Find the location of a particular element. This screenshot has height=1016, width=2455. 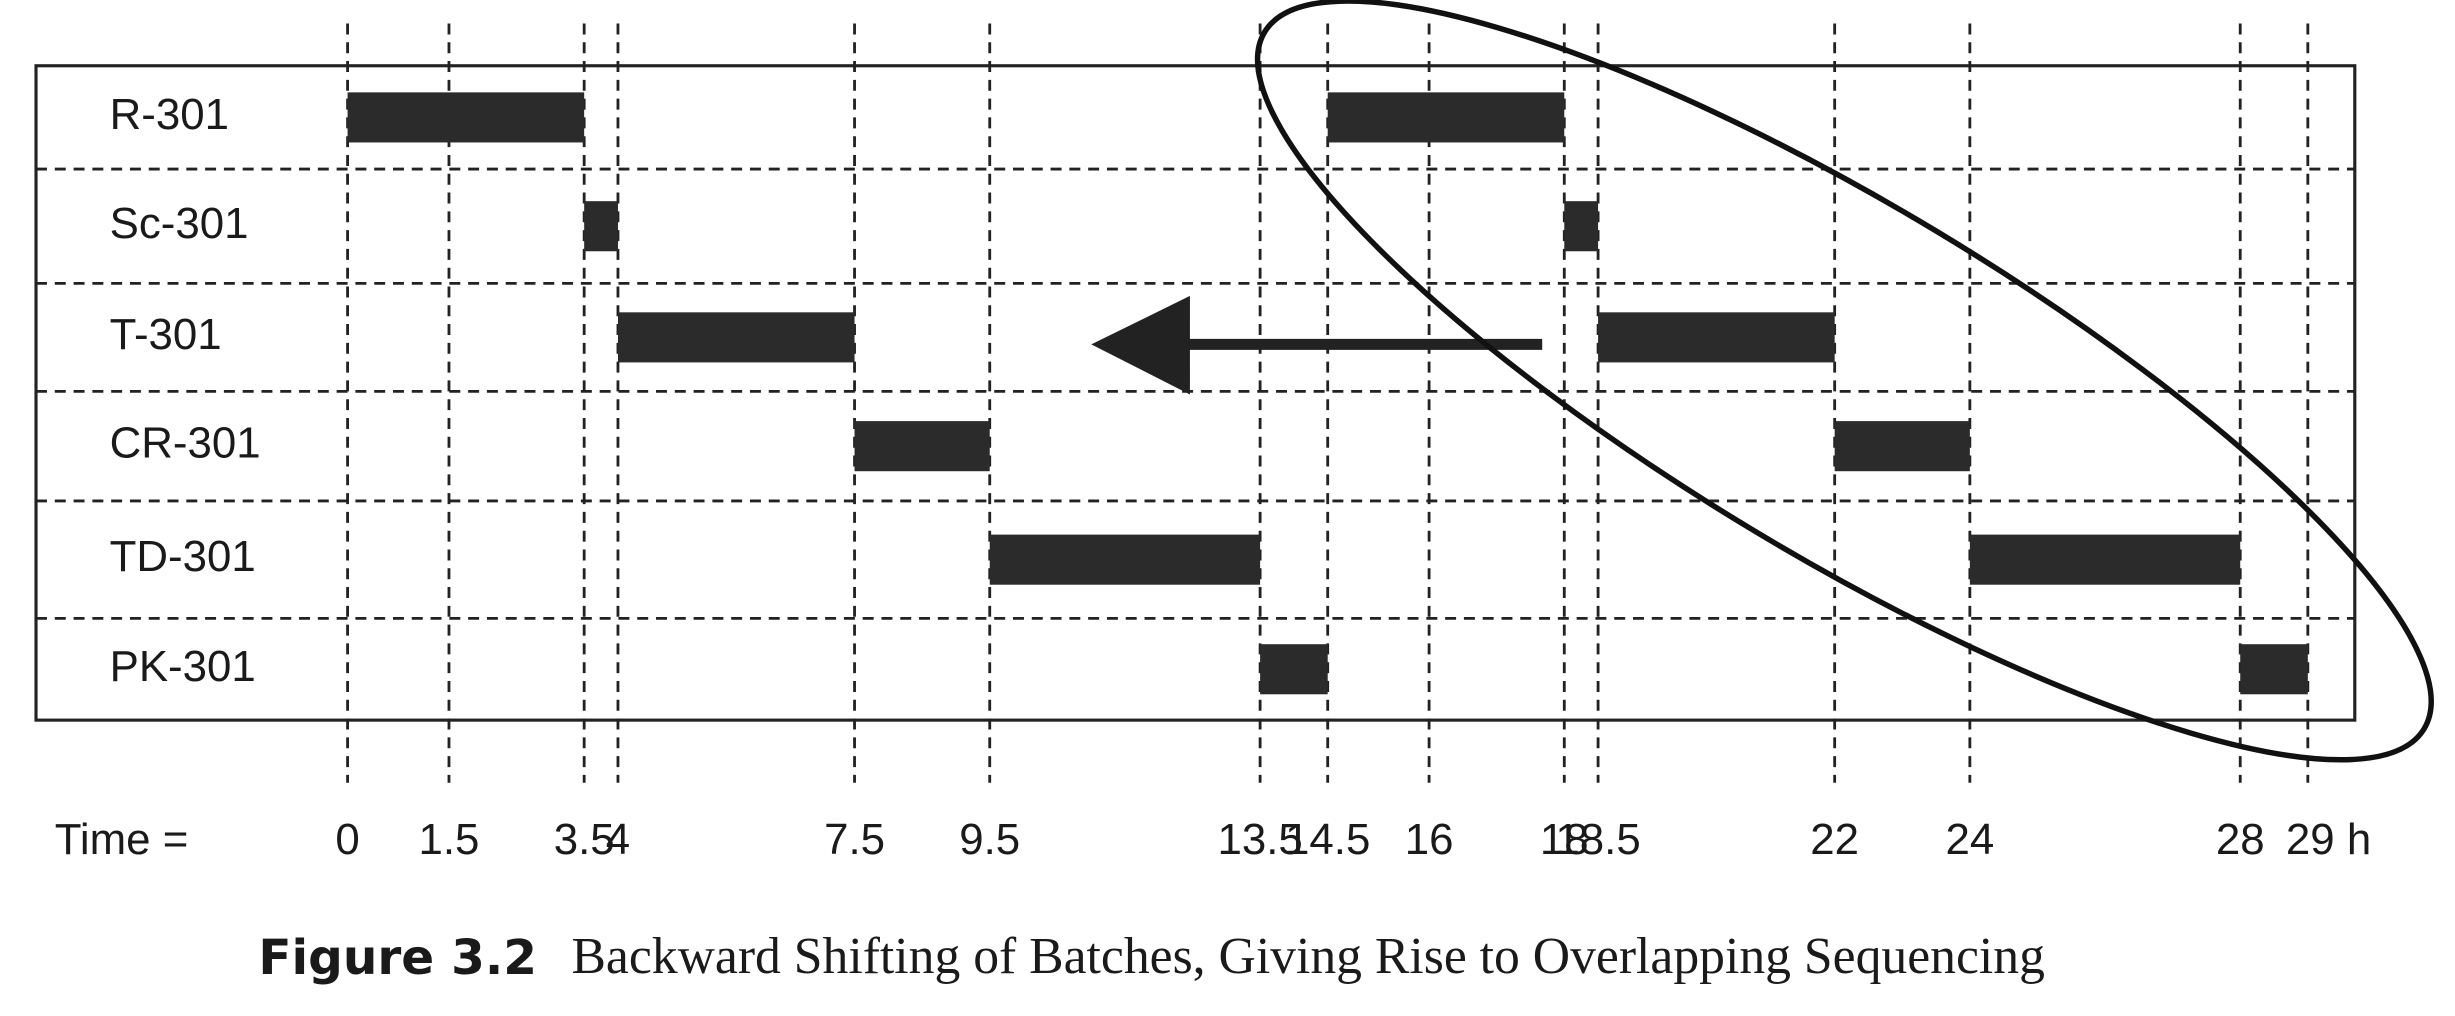

row-label: TD-301 is located at coordinates (183, 556).